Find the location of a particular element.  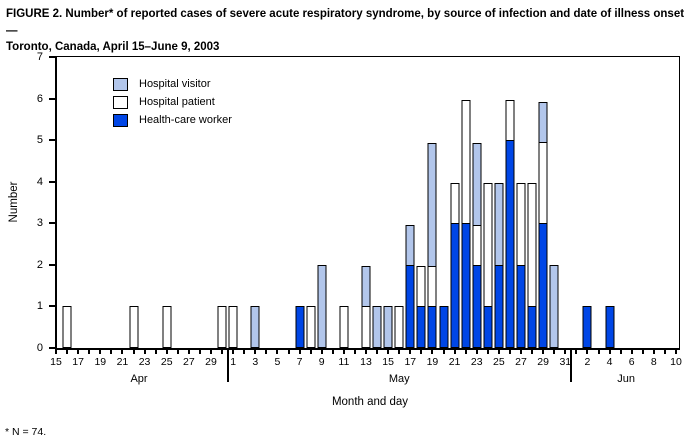

x-tick-label: 5 is located at coordinates (277, 362).